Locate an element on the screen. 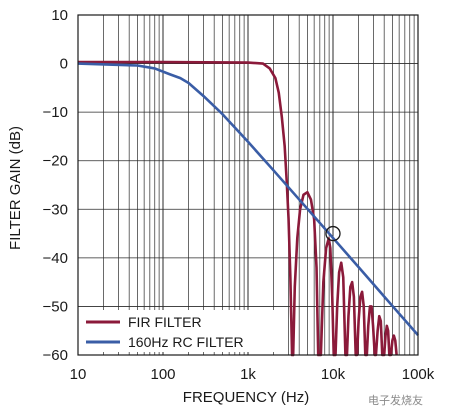 The height and width of the screenshot is (413, 450). x-tick-label: 10k is located at coordinates (333, 374).